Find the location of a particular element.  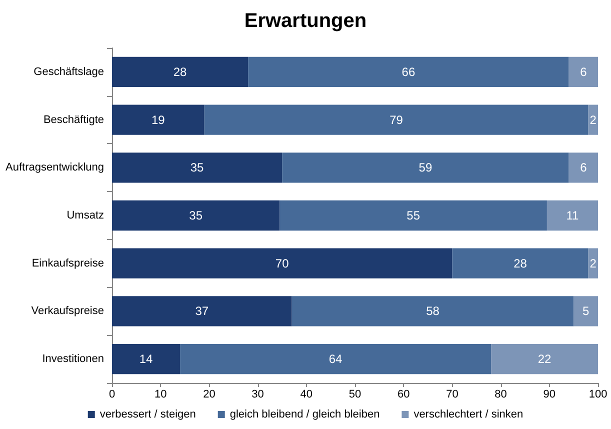

data-label: 37 is located at coordinates (202, 311).